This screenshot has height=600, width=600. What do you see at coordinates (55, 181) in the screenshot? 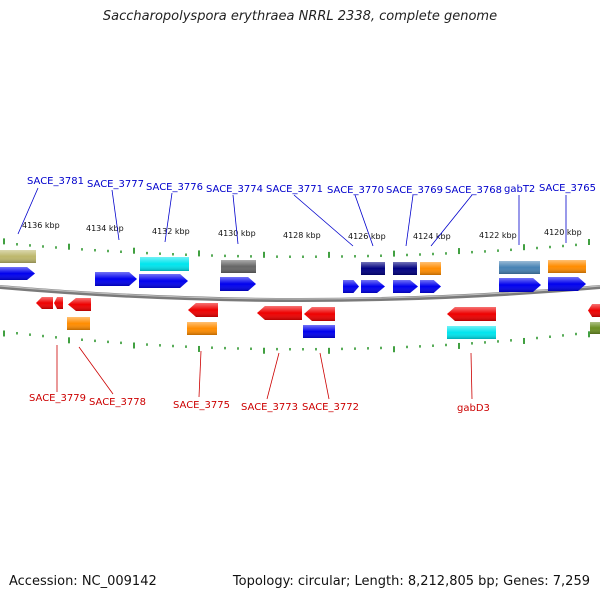
I see `gene-label-sace-3781: SACE_3781` at bounding box center [55, 181].